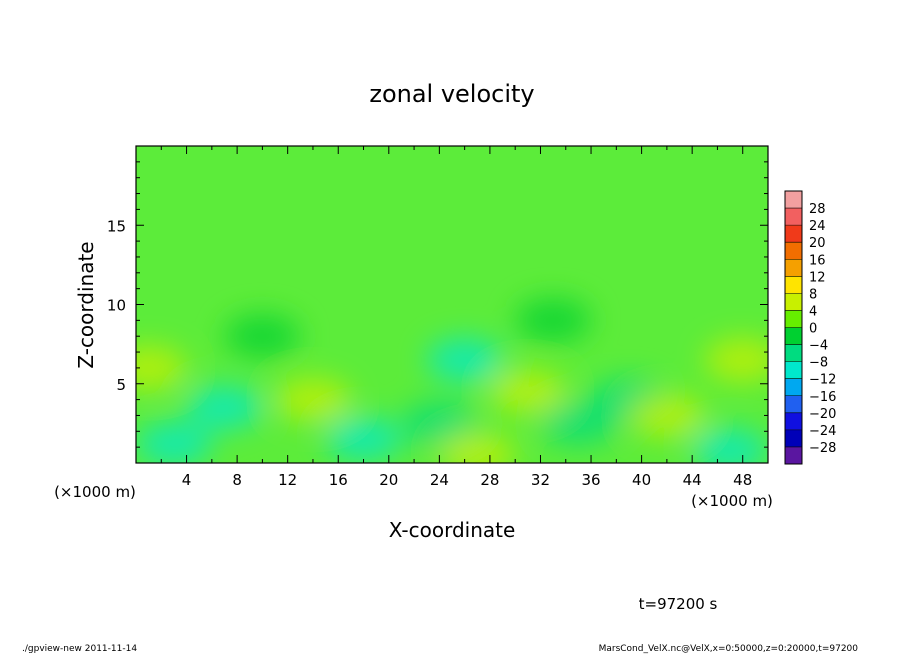 Image resolution: width=904 pixels, height=654 pixels. What do you see at coordinates (822, 448) in the screenshot?
I see `colorbar-label: −28` at bounding box center [822, 448].